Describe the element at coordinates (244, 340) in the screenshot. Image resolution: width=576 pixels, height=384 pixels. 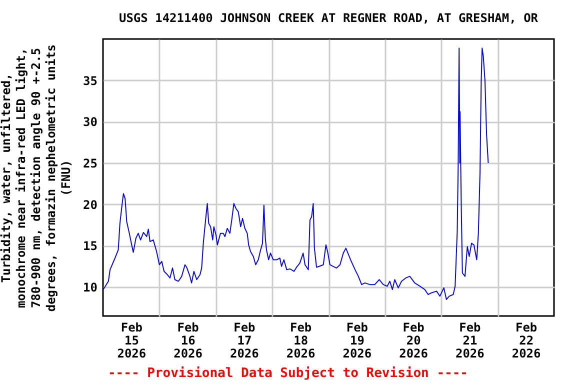
I see `x-tick-label: Feb 17 2026` at that location.